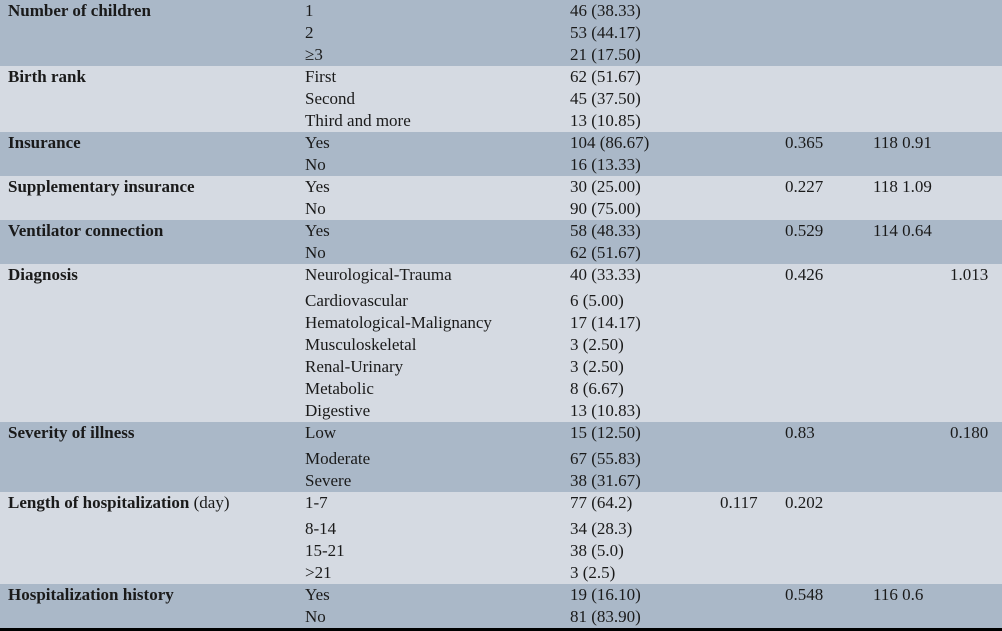 The width and height of the screenshot is (1002, 631). I want to click on category-line: Third and more, so click(358, 120).